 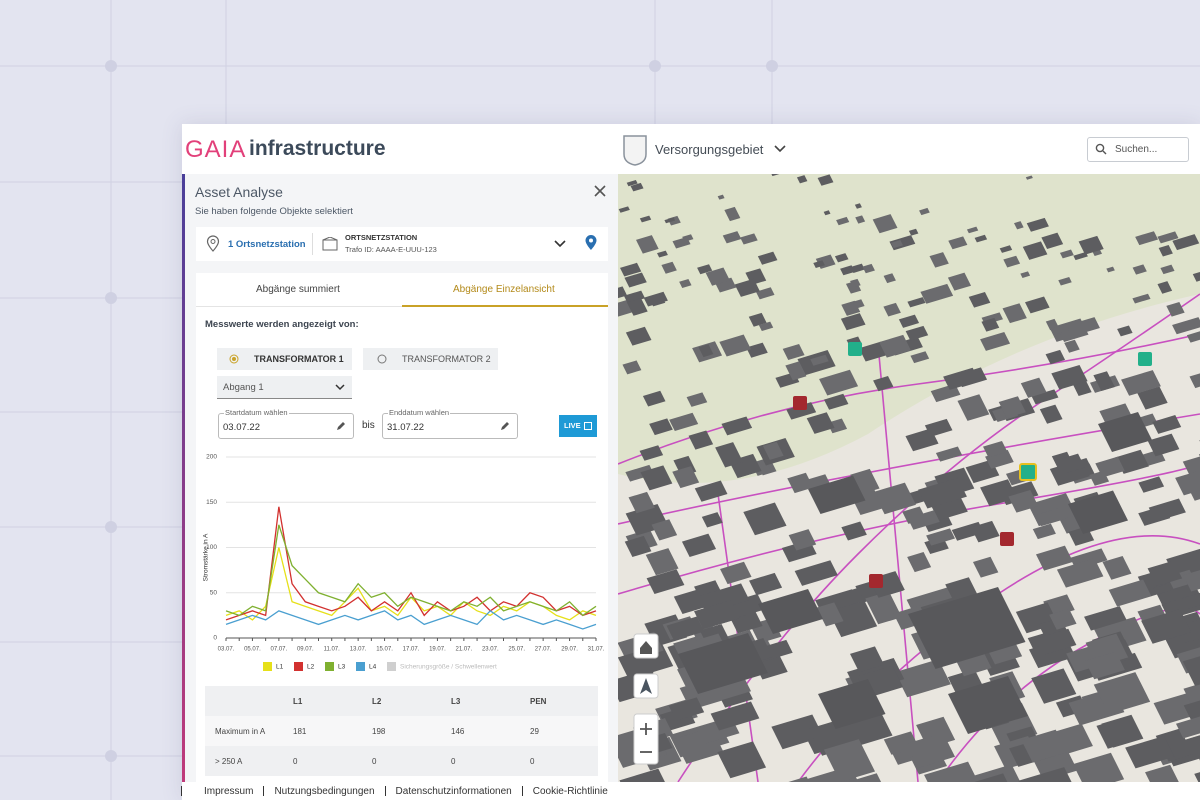 What do you see at coordinates (505, 426) in the screenshot?
I see `edit-icon` at bounding box center [505, 426].